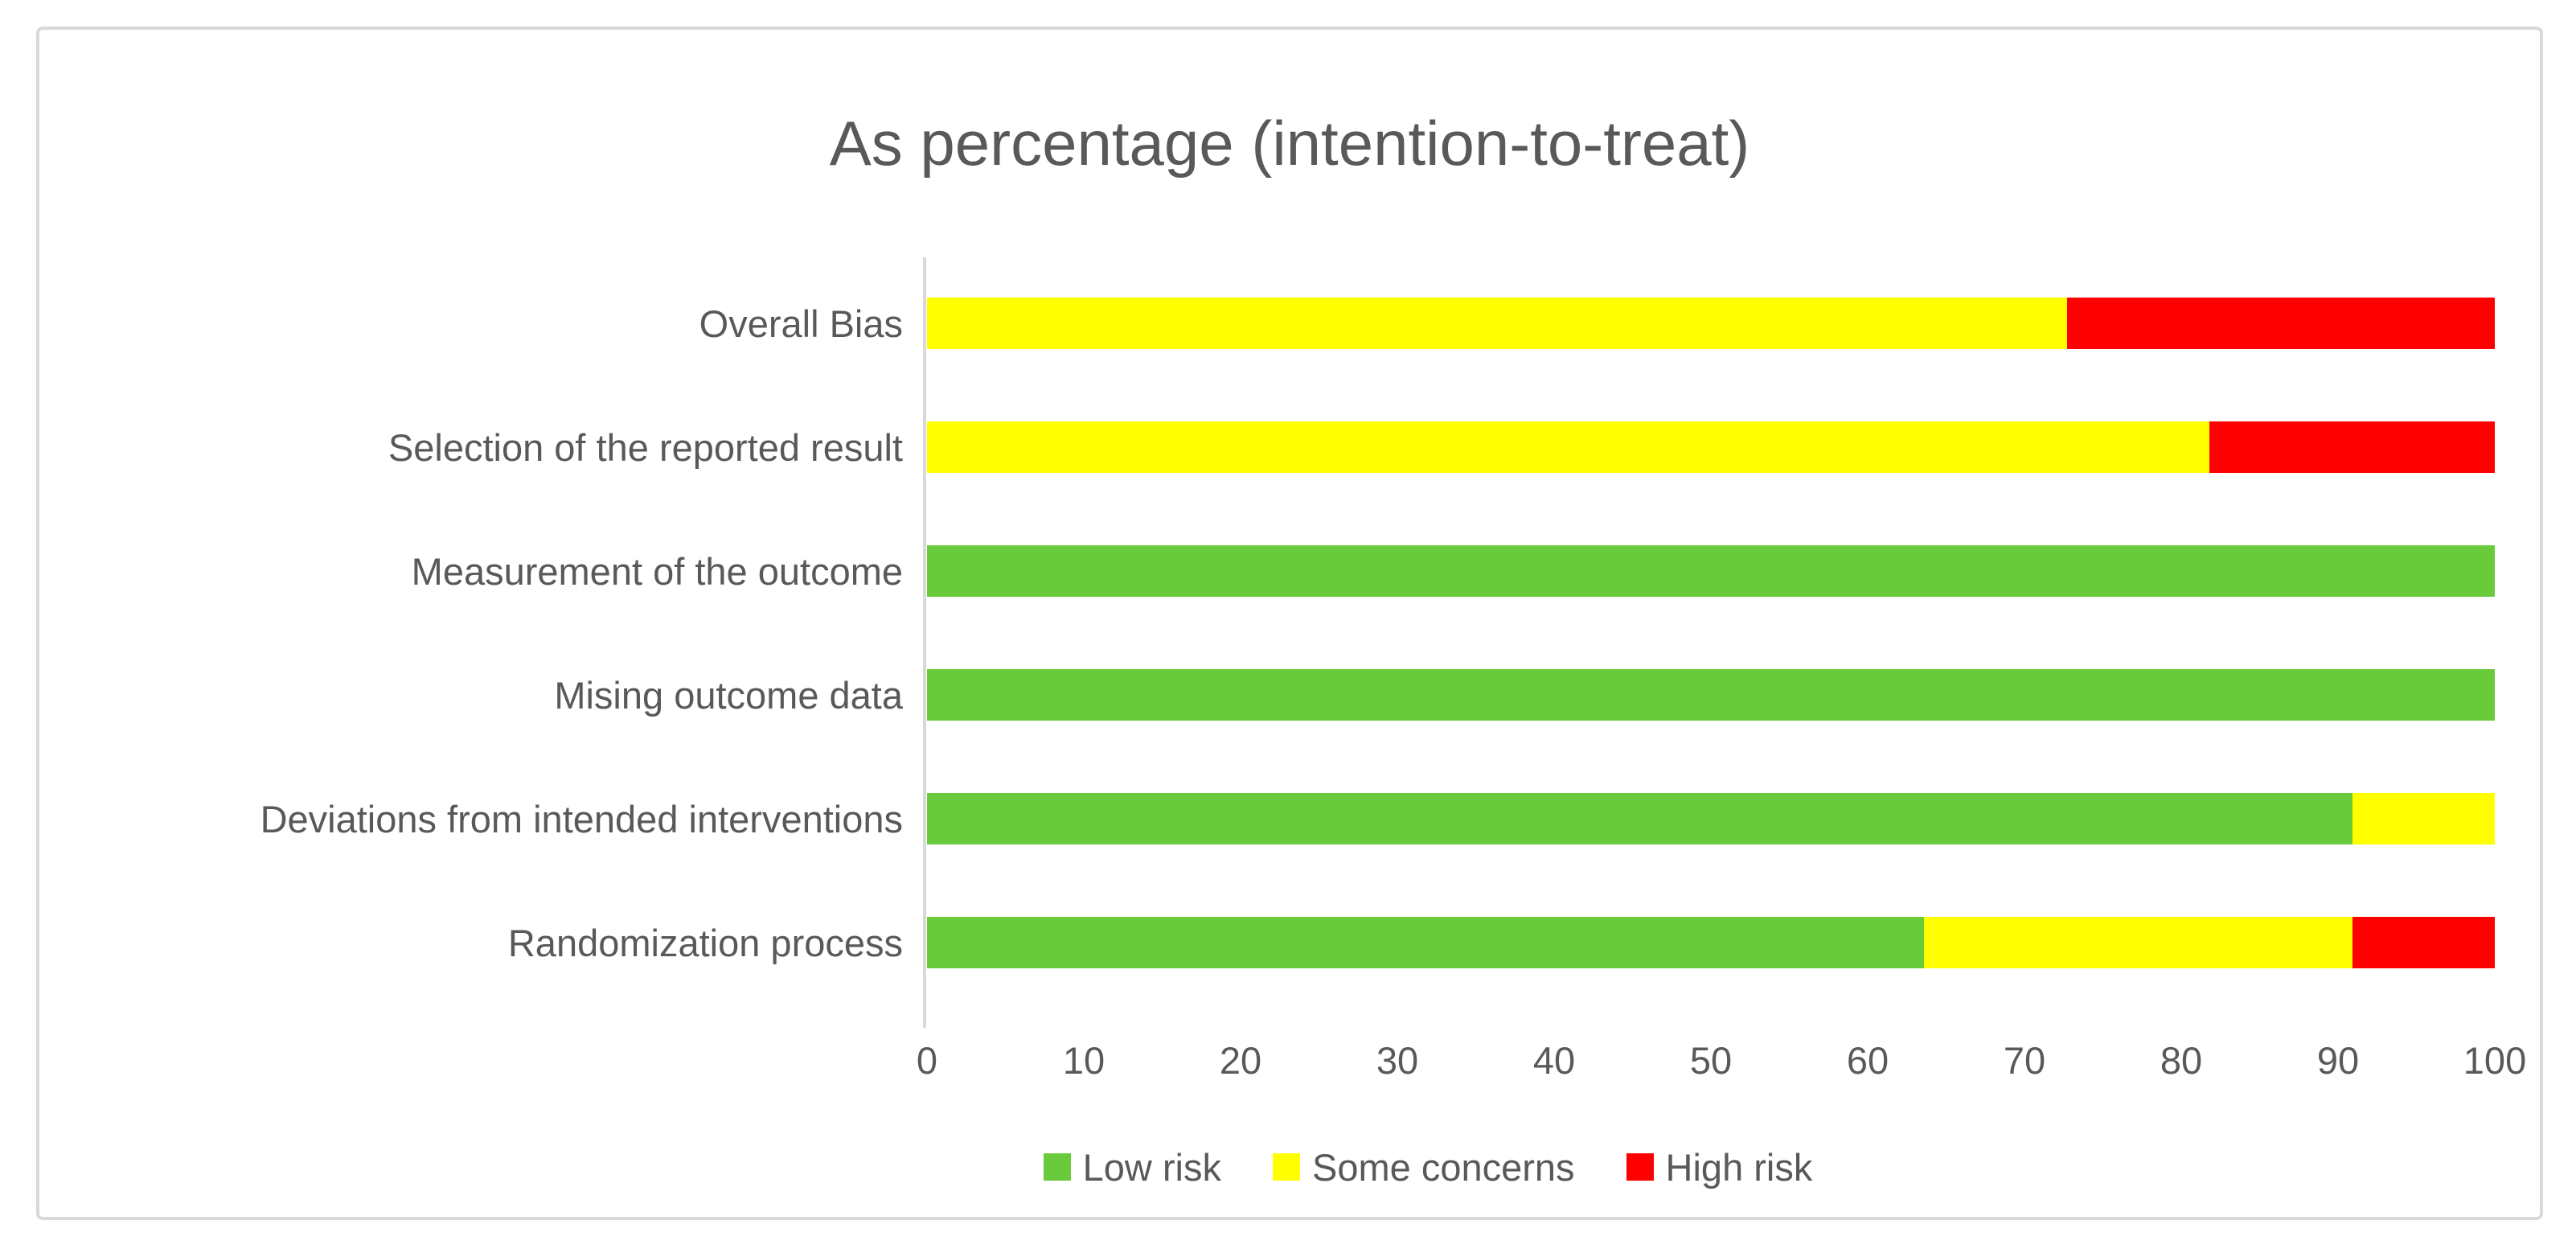 This screenshot has height=1249, width=2576. Describe the element at coordinates (1739, 1167) in the screenshot. I see `legend-label-high-risk: High risk` at that location.